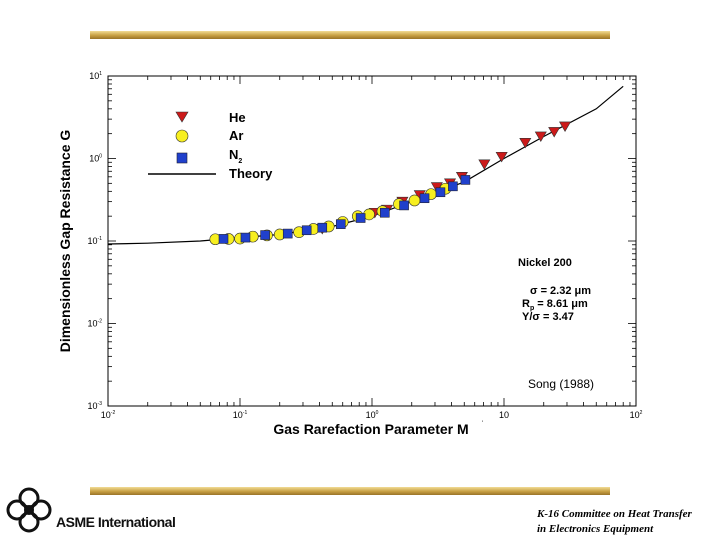  I want to click on x-axis-title: Gas Rarefaction Parameter M, so click(370, 429).